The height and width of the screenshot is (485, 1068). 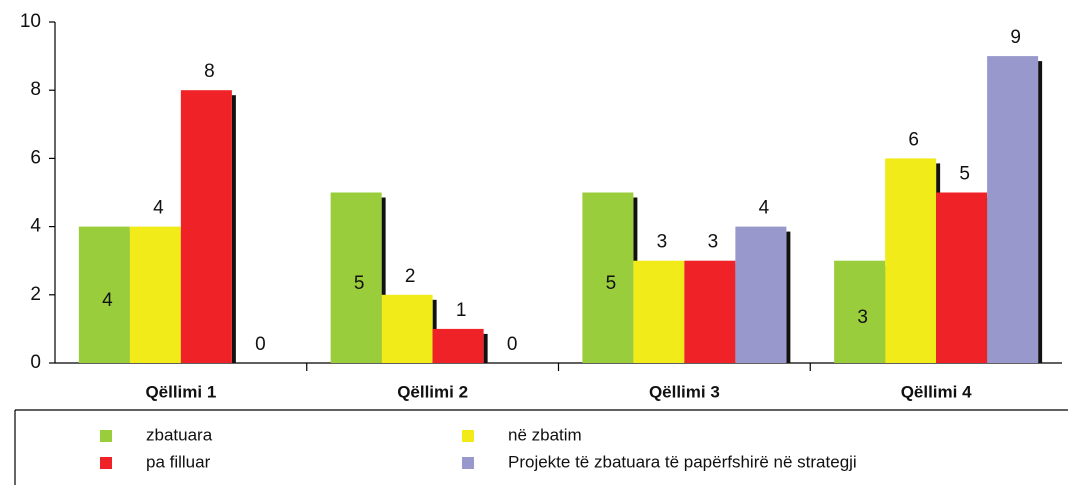 What do you see at coordinates (35, 157) in the screenshot?
I see `y-tick-label: 6` at bounding box center [35, 157].